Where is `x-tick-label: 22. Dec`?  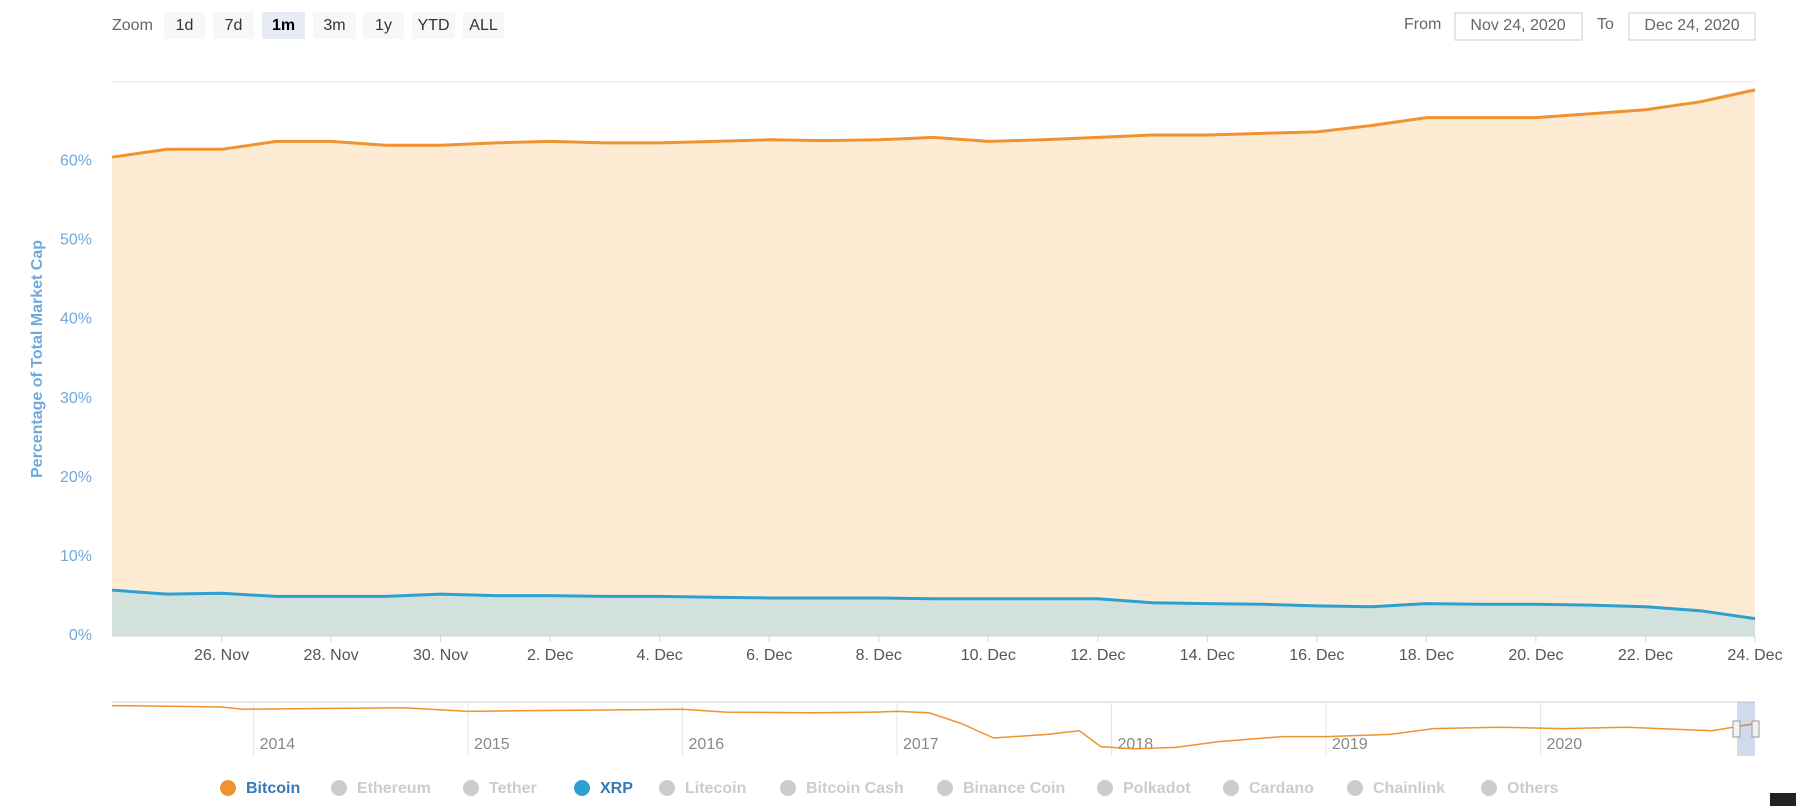 x-tick-label: 22. Dec is located at coordinates (1645, 655).